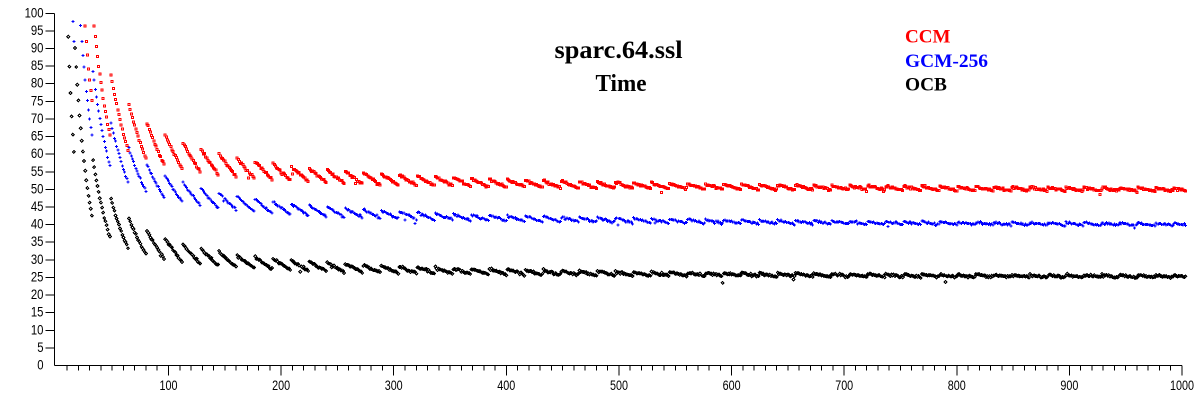 Image resolution: width=1200 pixels, height=405 pixels. I want to click on svg-text: 75, so click(37, 100).